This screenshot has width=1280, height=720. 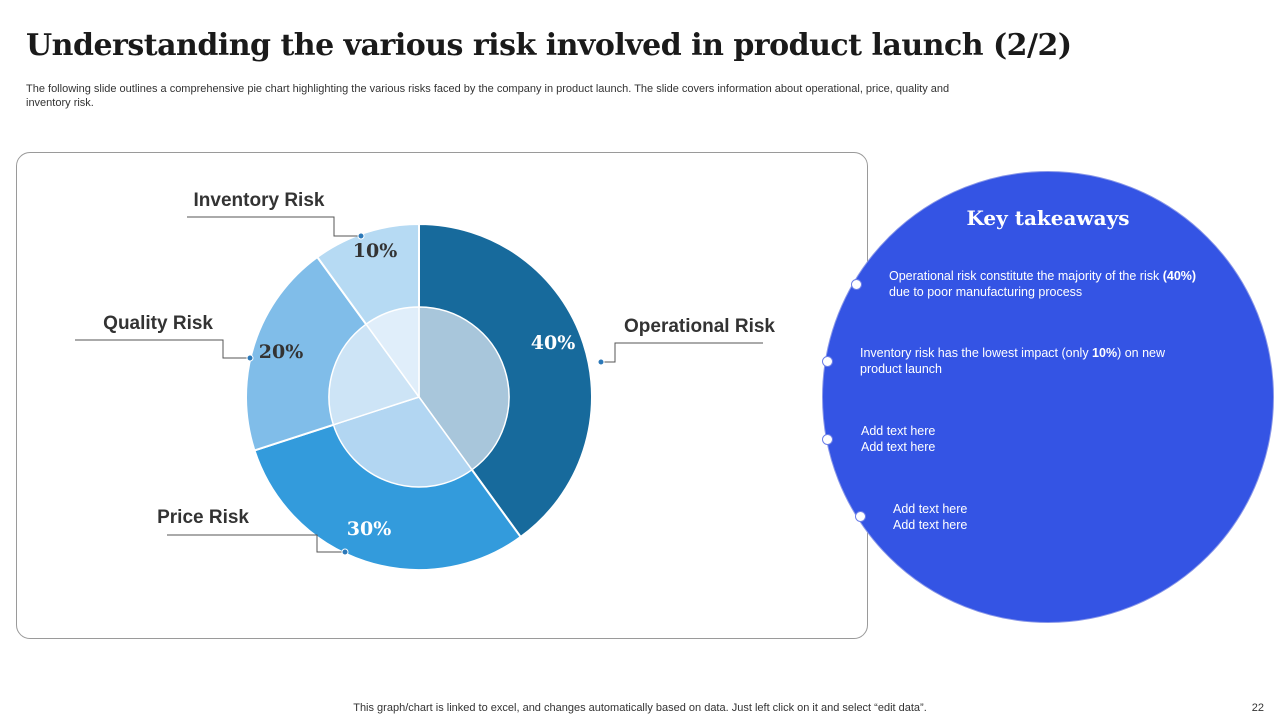 What do you see at coordinates (464, 388) in the screenshot?
I see `pie-inner-slice-operational-risk` at bounding box center [464, 388].